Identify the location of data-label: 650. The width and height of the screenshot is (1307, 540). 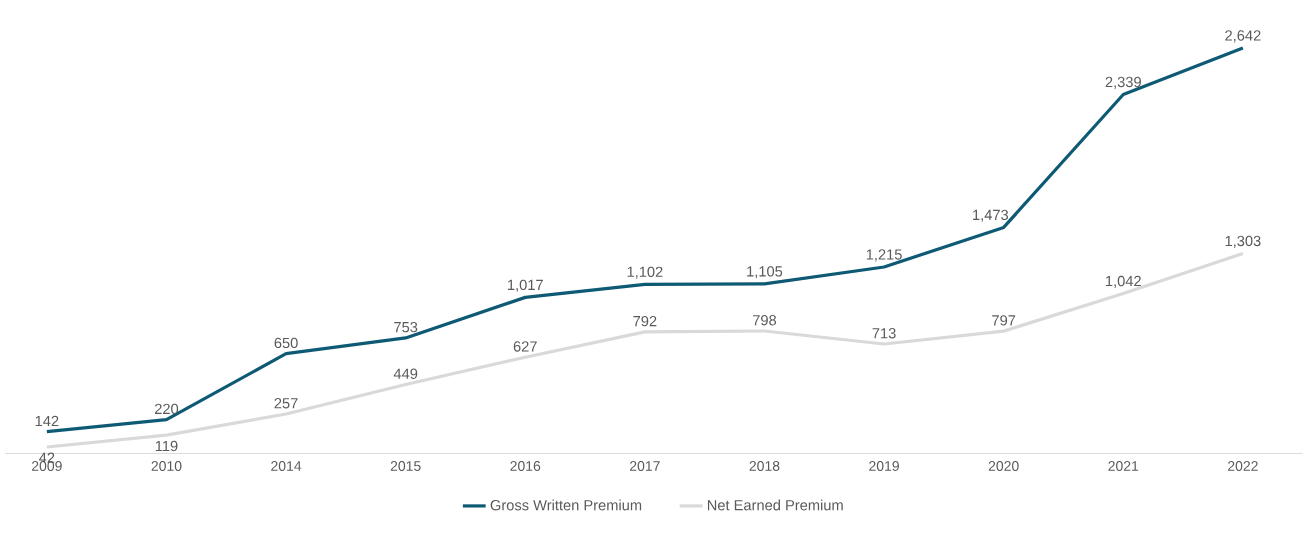
(286, 343).